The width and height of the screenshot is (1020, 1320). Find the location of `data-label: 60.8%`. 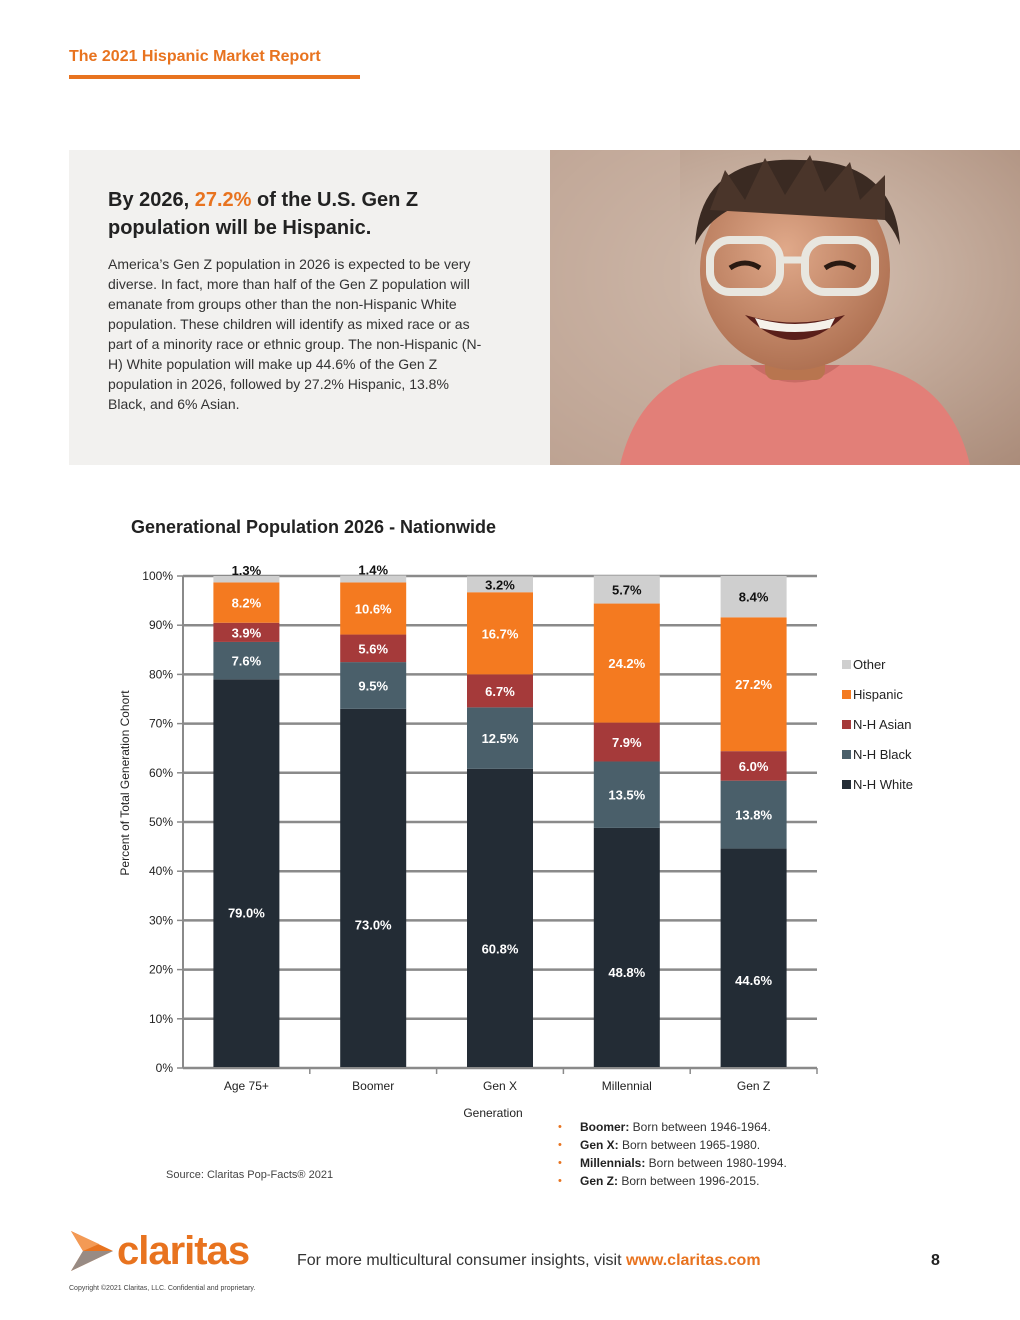

data-label: 60.8% is located at coordinates (500, 948).